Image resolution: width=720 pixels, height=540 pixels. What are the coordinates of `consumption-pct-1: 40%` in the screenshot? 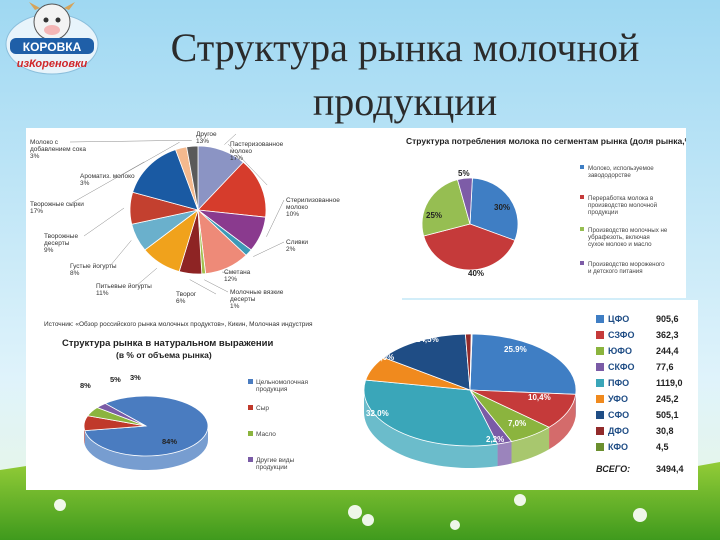 It's located at (476, 273).